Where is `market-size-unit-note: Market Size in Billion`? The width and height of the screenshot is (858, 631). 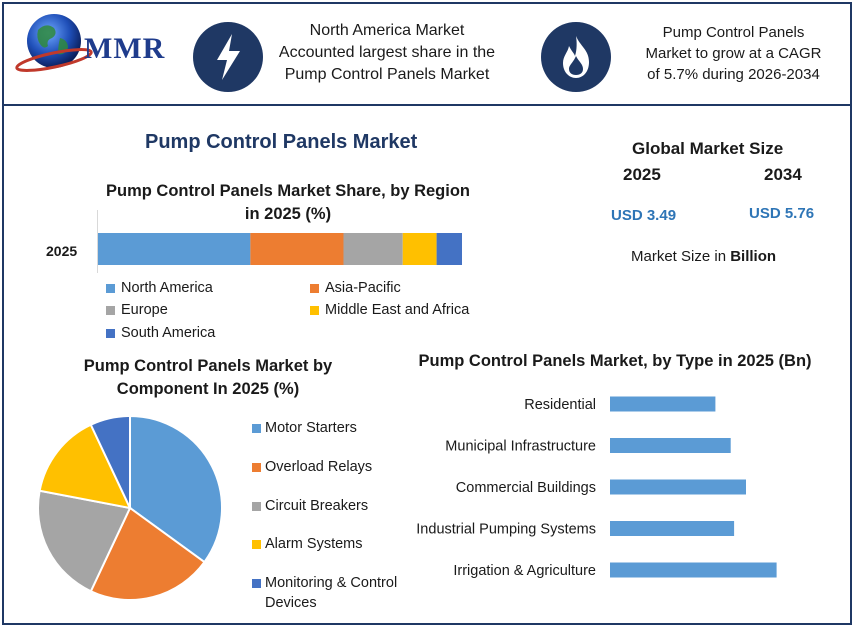
market-size-unit-note: Market Size in Billion is located at coordinates (703, 256).